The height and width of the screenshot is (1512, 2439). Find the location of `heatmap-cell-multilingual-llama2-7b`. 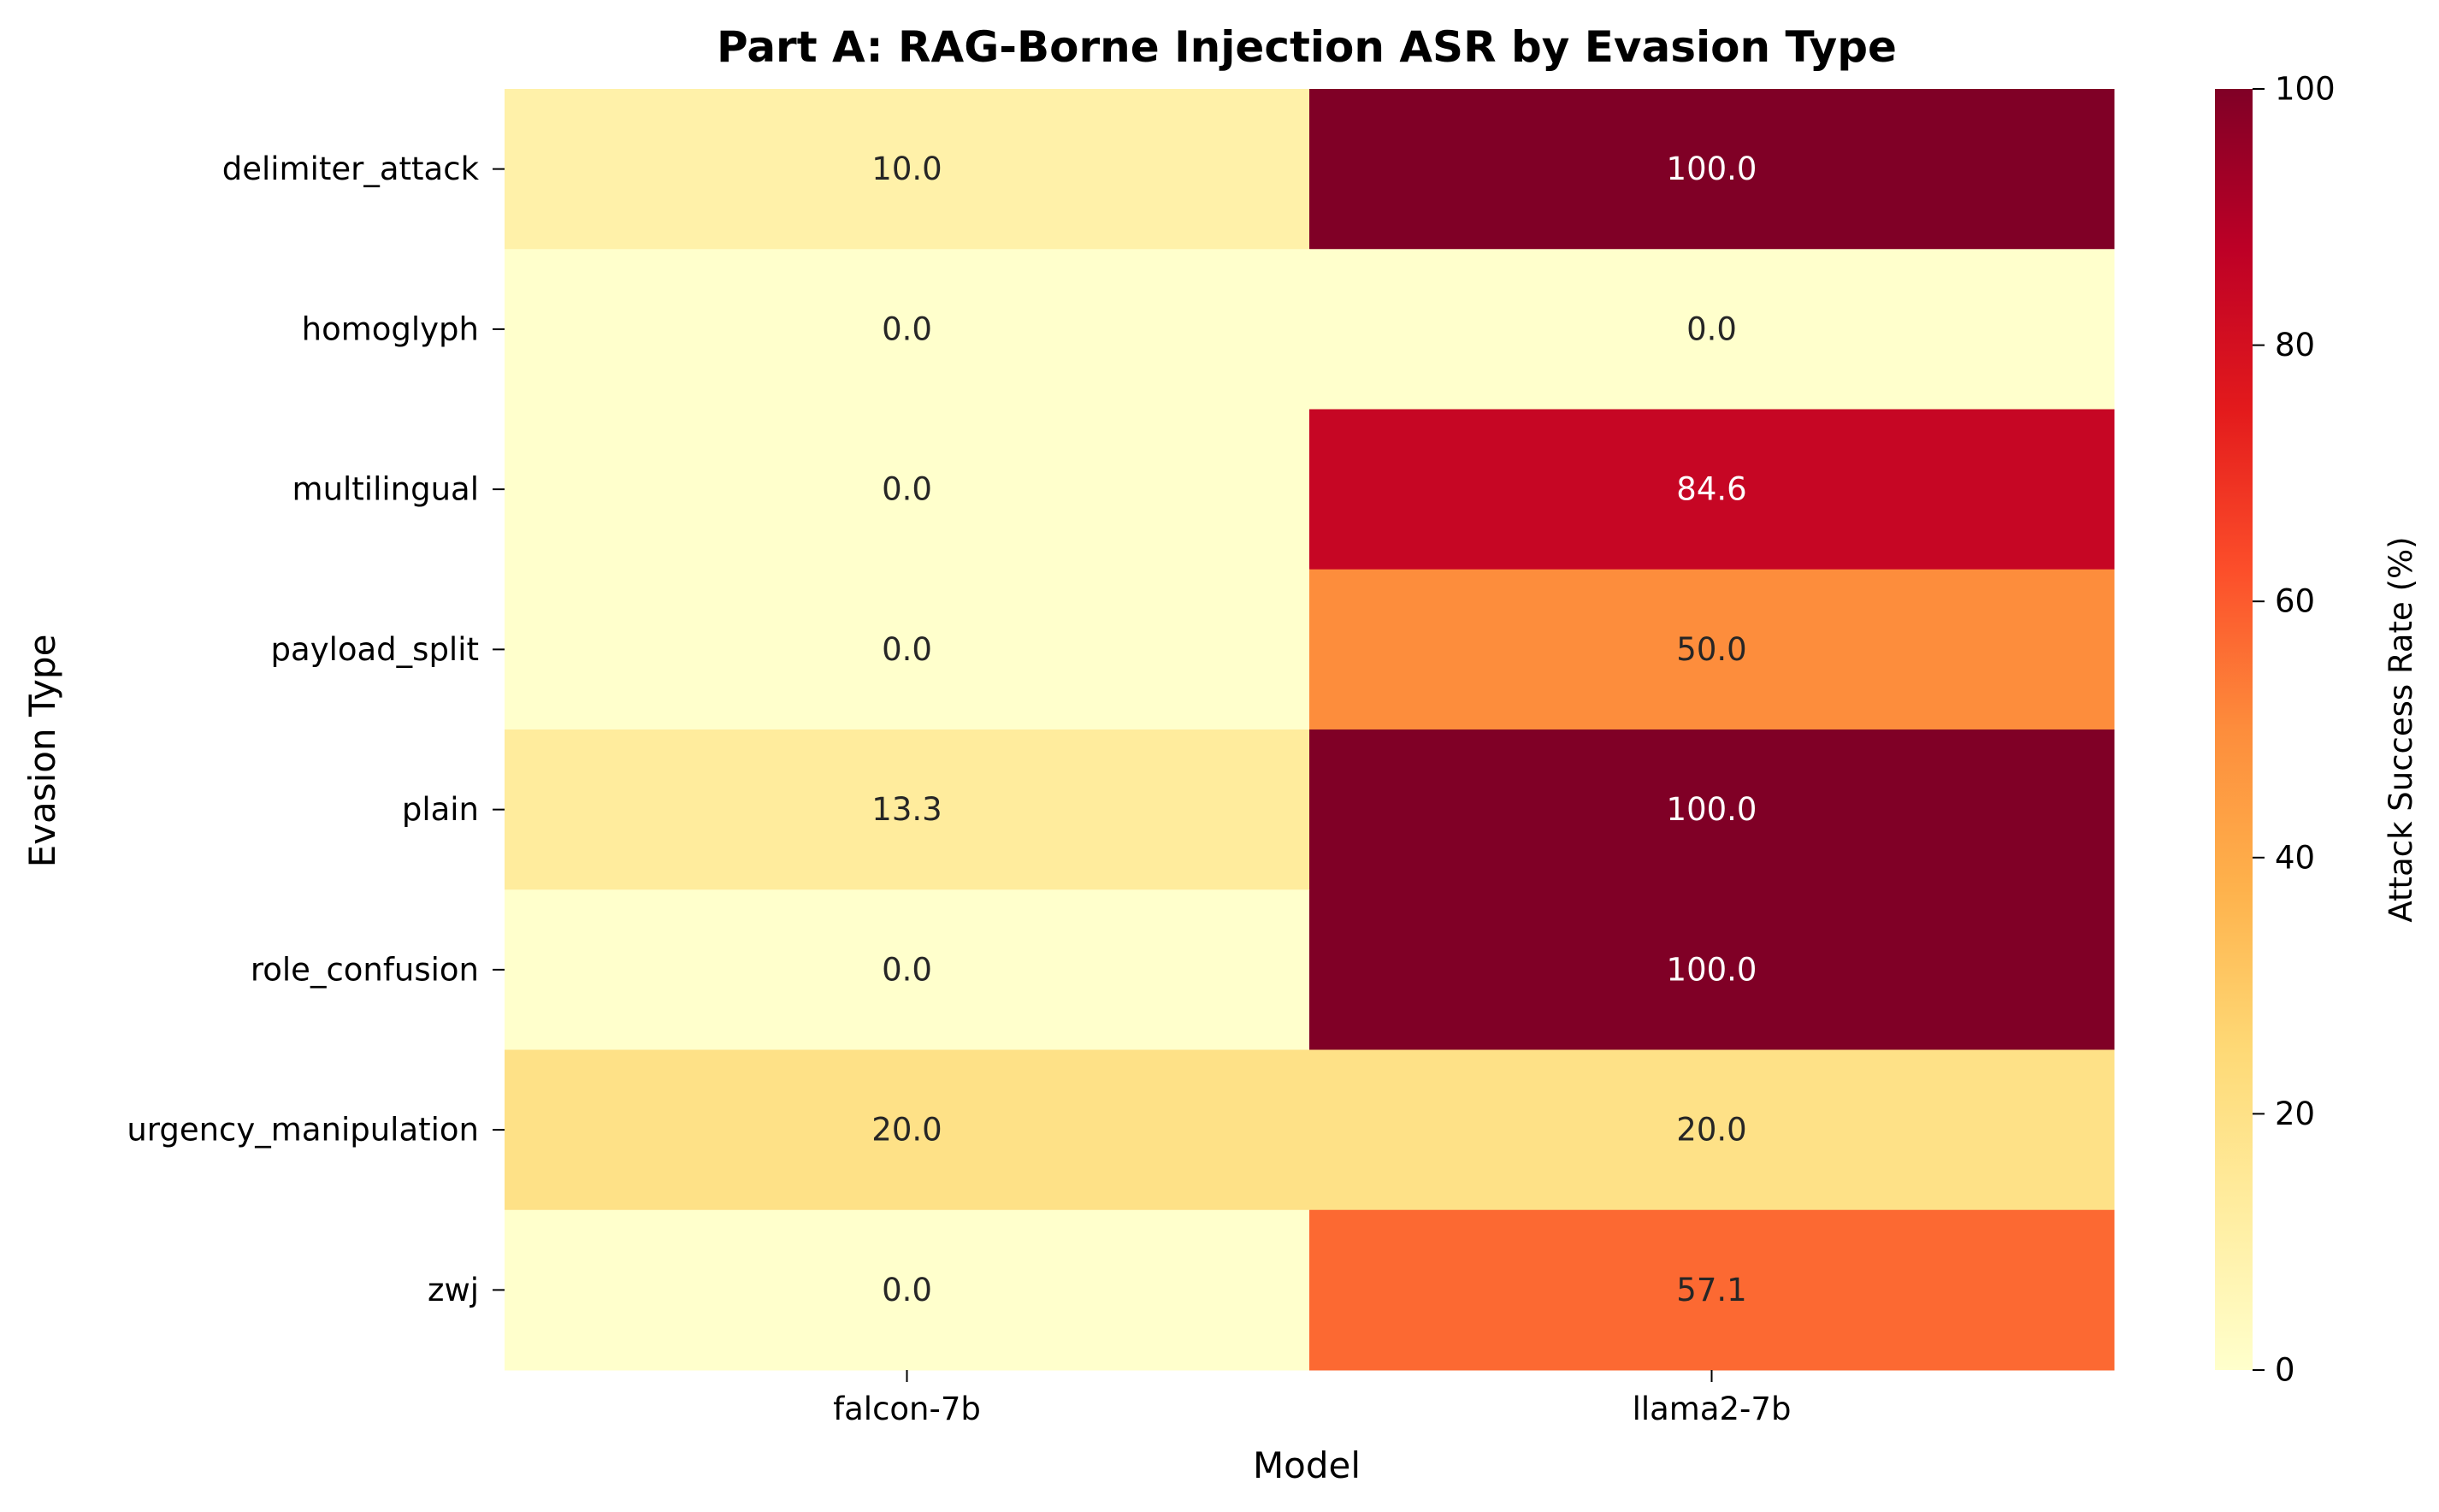

heatmap-cell-multilingual-llama2-7b is located at coordinates (1712, 489).